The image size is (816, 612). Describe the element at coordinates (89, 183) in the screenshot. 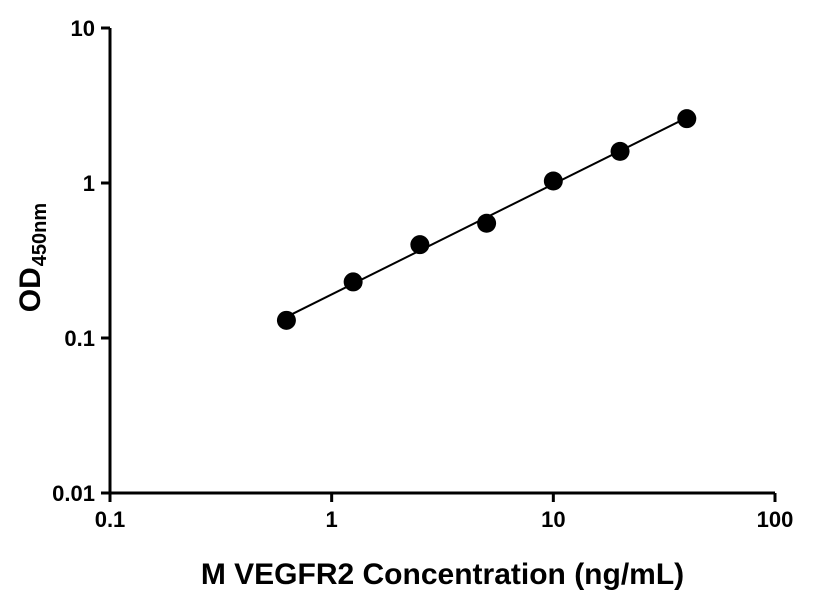

I see `y-tick-label: 1` at that location.